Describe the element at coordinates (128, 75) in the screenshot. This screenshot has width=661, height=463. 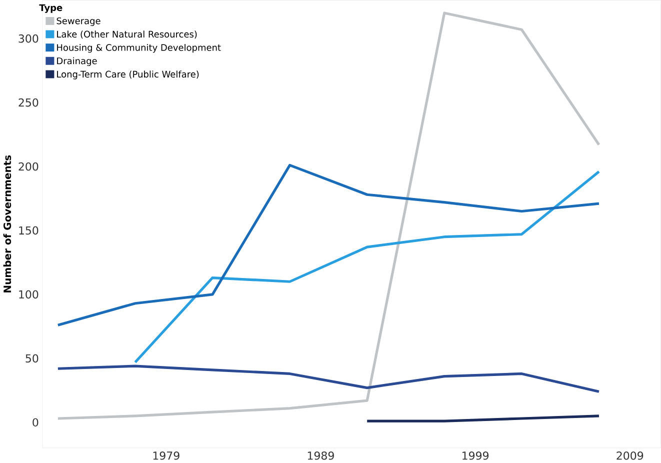
I see `legend-label: Long-Term Care (Public Welfare)` at that location.